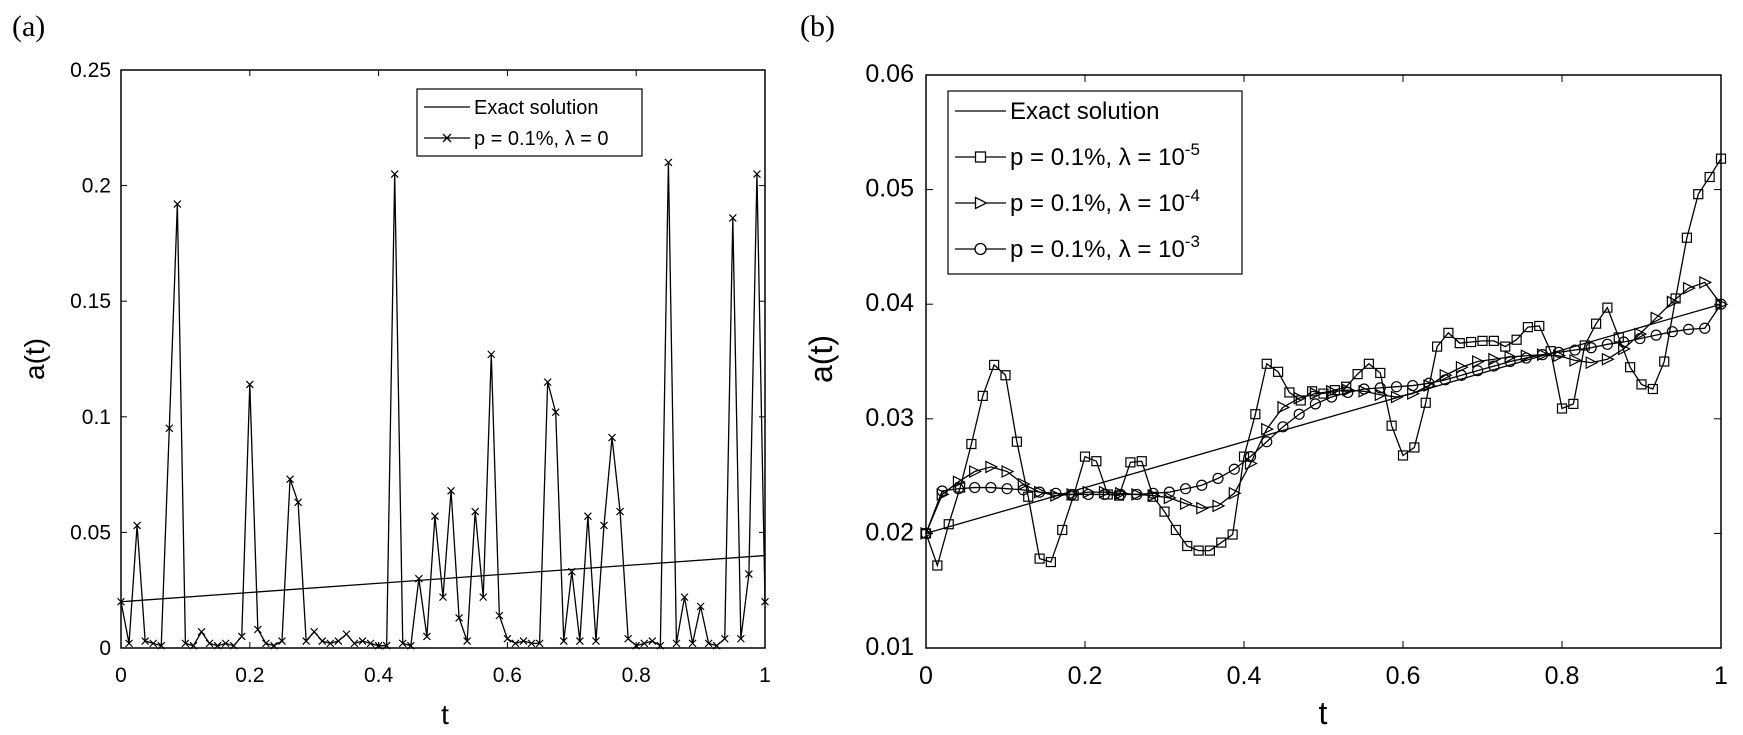 The height and width of the screenshot is (735, 1743). What do you see at coordinates (96, 186) in the screenshot?
I see `a-ytick-label: 0.2` at bounding box center [96, 186].